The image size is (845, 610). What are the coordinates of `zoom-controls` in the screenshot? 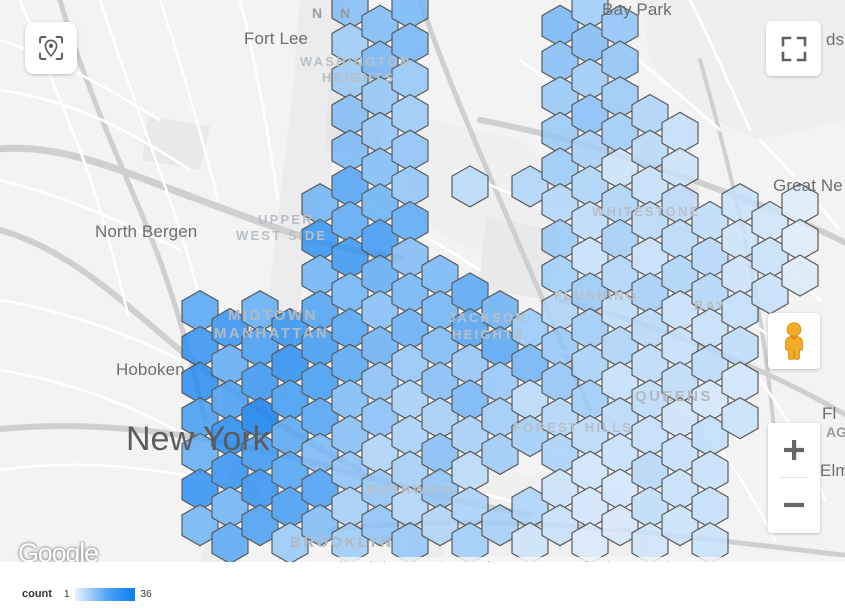 It's located at (794, 478).